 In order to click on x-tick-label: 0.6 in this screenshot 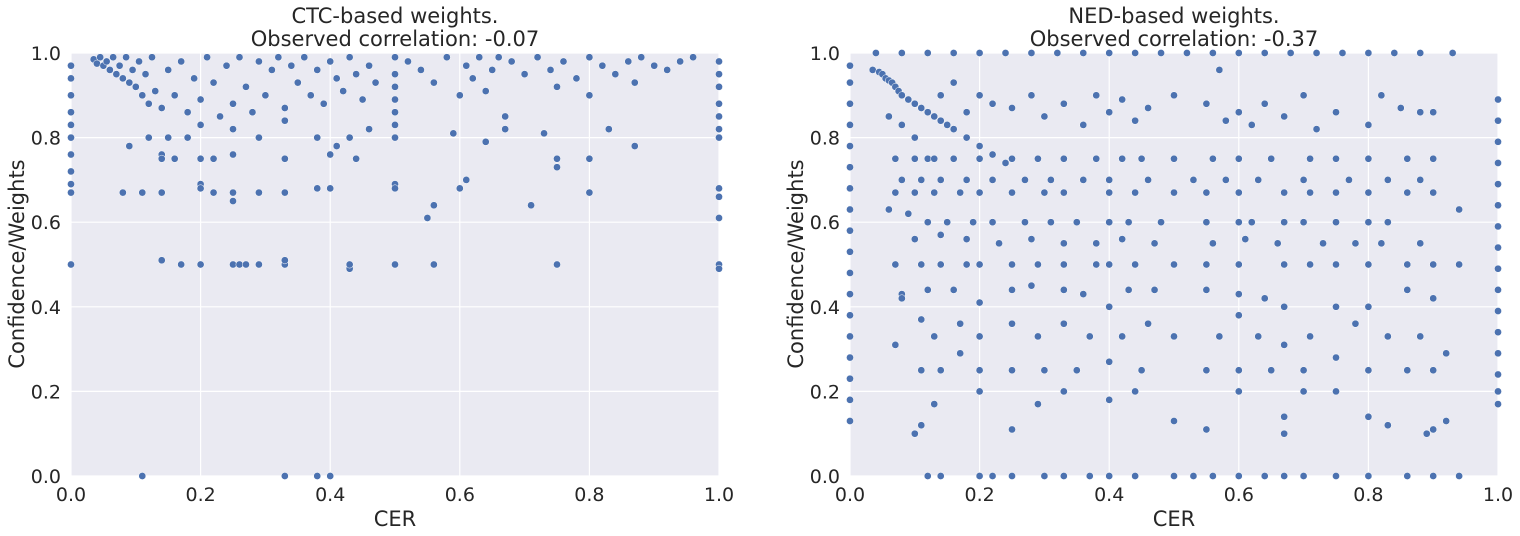, I will do `click(460, 495)`.